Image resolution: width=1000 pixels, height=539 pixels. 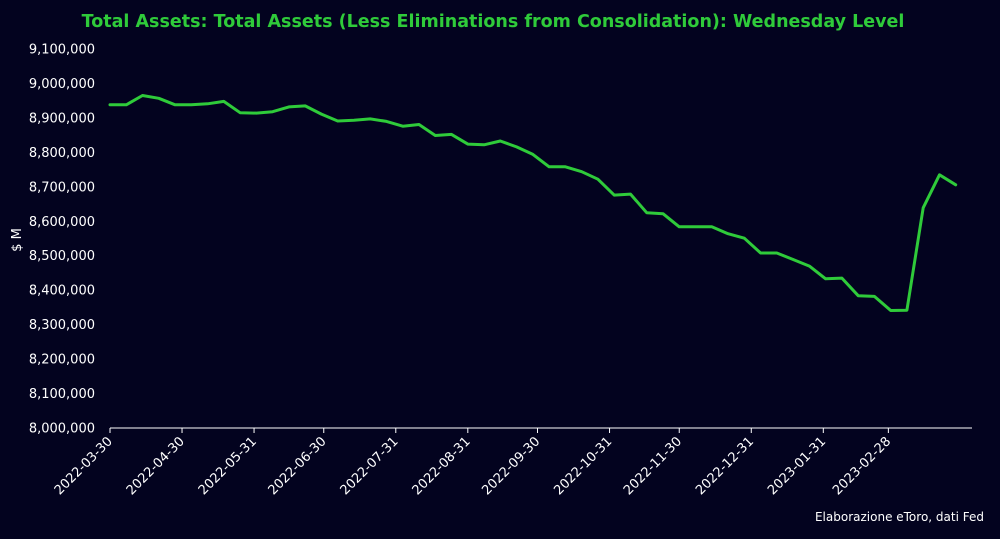 I want to click on y-tick-label: 9,100,000, so click(x=62, y=50).